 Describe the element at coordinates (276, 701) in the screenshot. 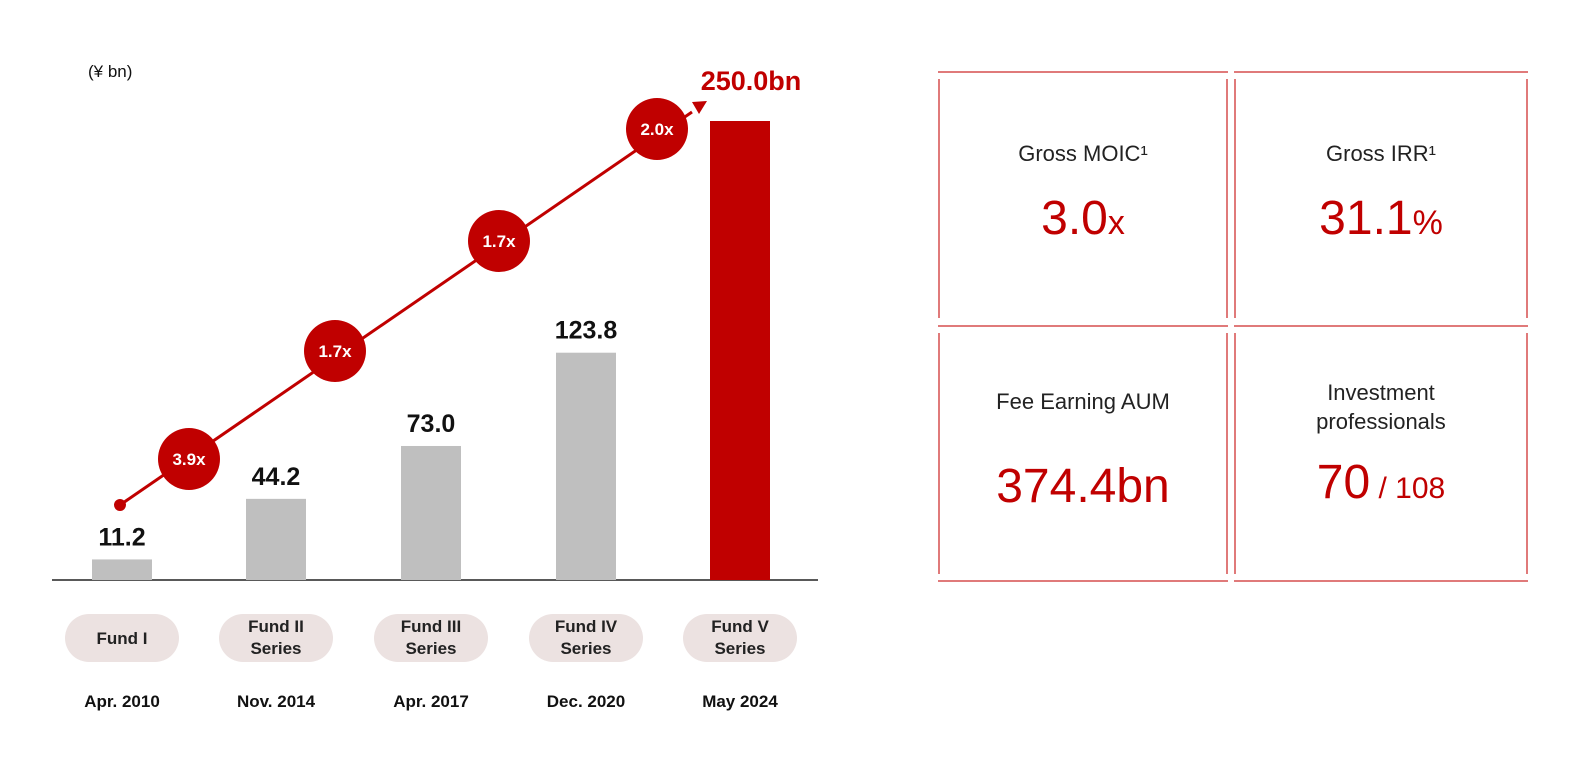

I see `fund-date-2: Nov. 2014` at that location.